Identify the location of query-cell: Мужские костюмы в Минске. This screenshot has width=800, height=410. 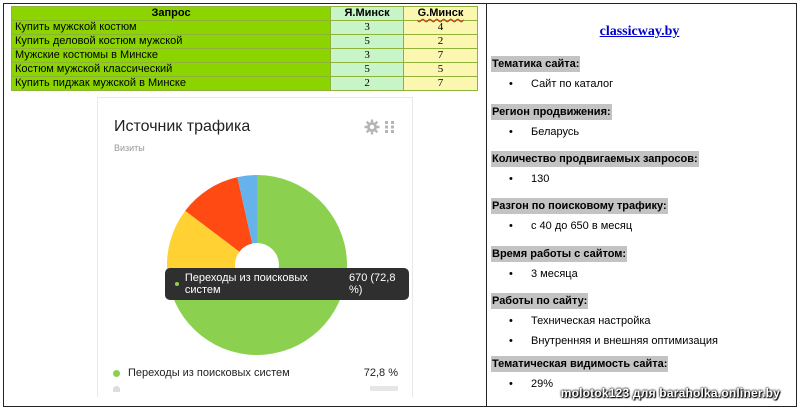
(171, 55).